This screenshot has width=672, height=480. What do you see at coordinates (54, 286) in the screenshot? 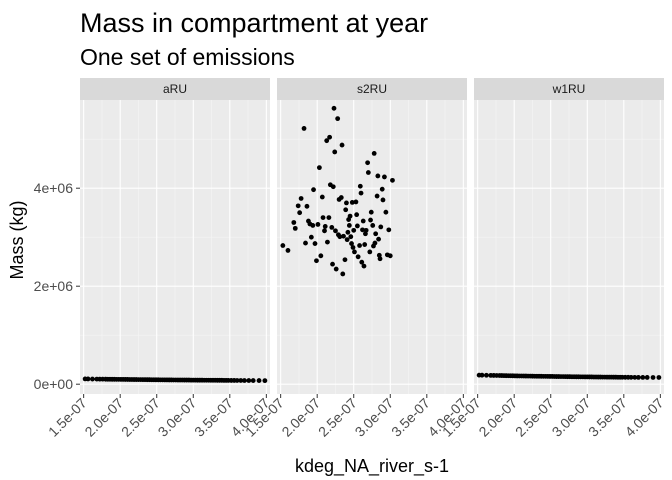
I see `y-tick-label: 2e+06` at bounding box center [54, 286].